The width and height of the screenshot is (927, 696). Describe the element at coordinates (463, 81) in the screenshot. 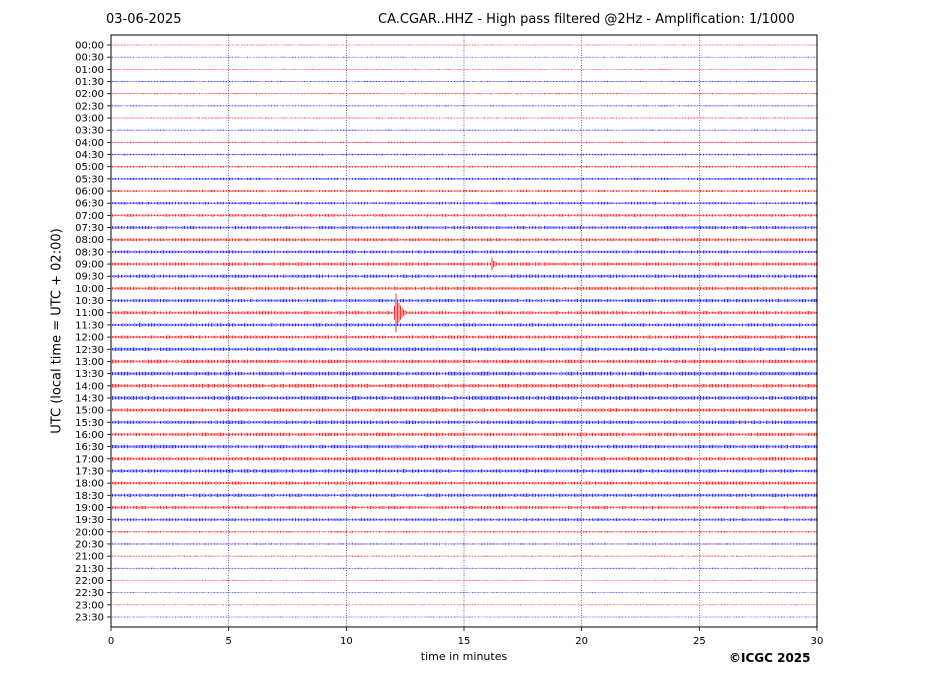

I see `trace-row-01:30` at that location.